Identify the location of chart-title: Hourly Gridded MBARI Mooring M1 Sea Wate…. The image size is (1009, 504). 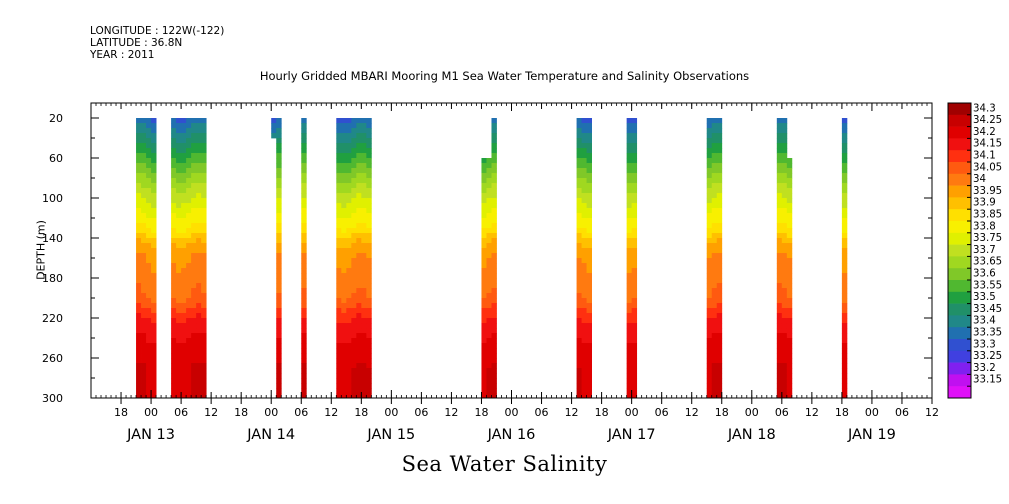
(504, 76).